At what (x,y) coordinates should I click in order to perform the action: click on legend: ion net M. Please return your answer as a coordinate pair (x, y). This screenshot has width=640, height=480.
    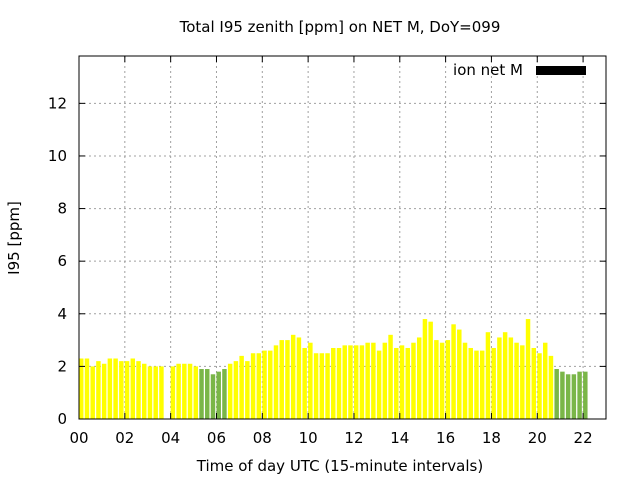
    Looking at the image, I should click on (519, 70).